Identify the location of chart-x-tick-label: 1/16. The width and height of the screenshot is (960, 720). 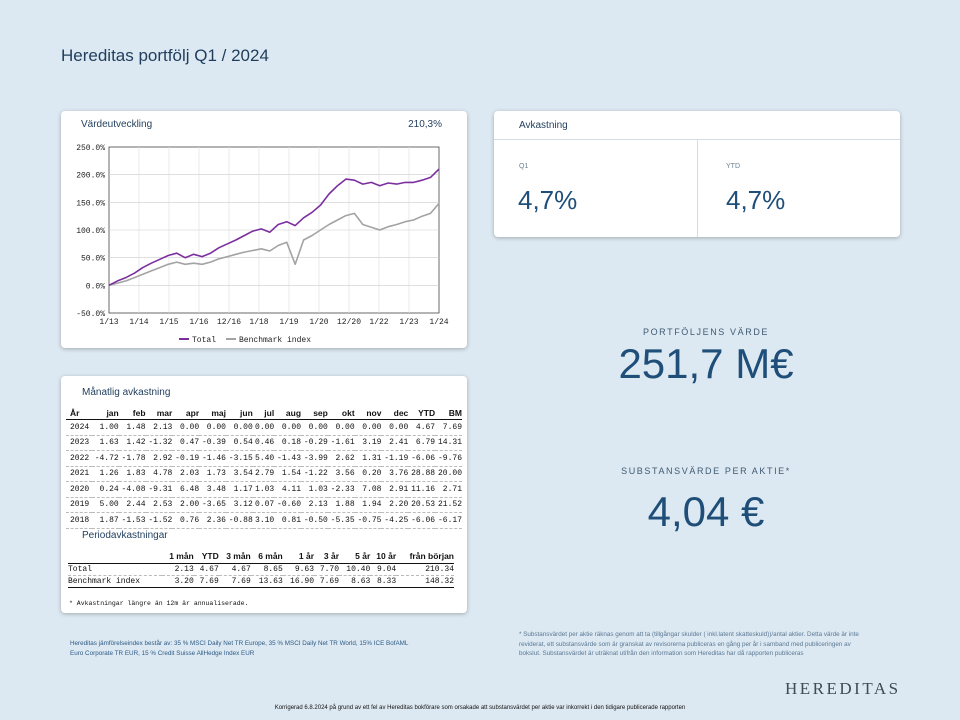
(198, 322).